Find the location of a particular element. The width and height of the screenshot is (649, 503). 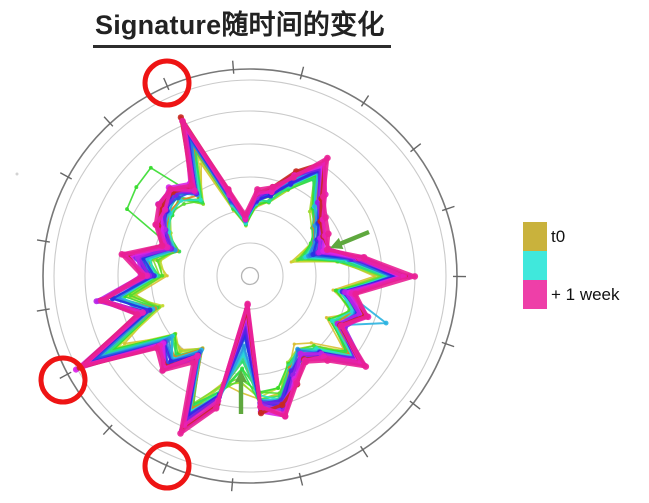

legend-swatch-week is located at coordinates (535, 294).